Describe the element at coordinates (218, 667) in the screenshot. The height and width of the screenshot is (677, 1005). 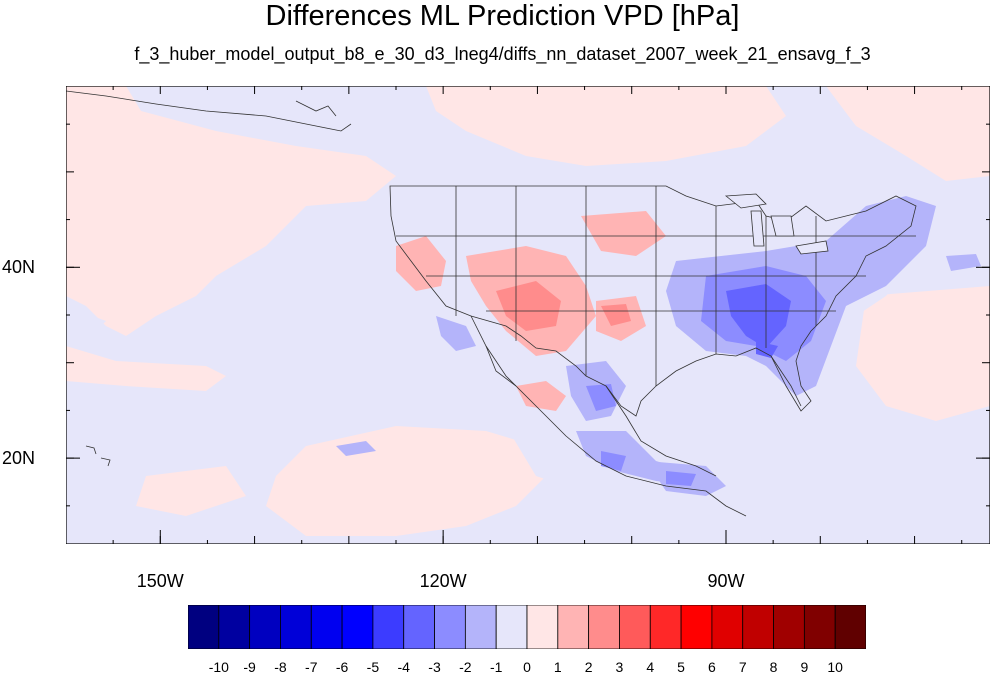
I see `colorbar-label: -10` at that location.